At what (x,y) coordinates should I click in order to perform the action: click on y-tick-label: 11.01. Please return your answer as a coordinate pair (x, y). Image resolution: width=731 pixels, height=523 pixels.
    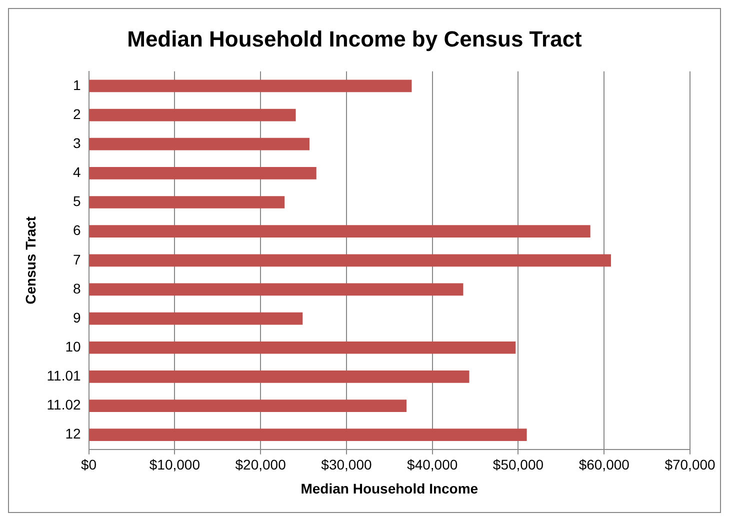
    Looking at the image, I should click on (64, 376).